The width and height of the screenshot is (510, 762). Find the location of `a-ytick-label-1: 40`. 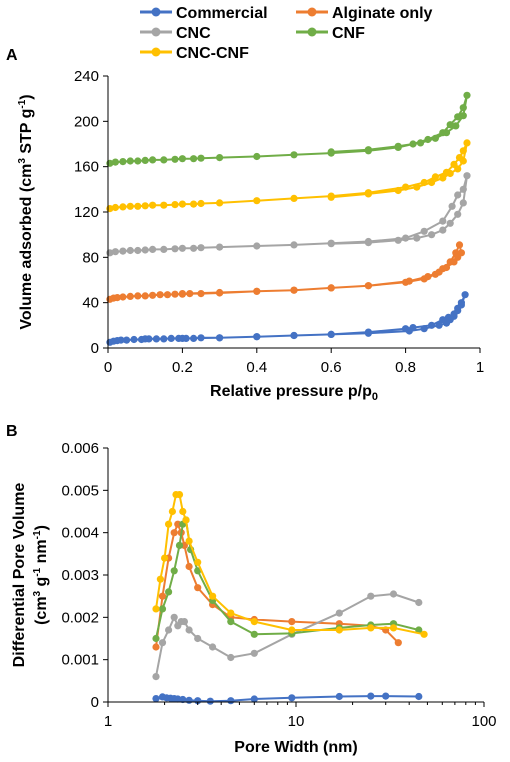

a-ytick-label-1: 40 is located at coordinates (90, 303).